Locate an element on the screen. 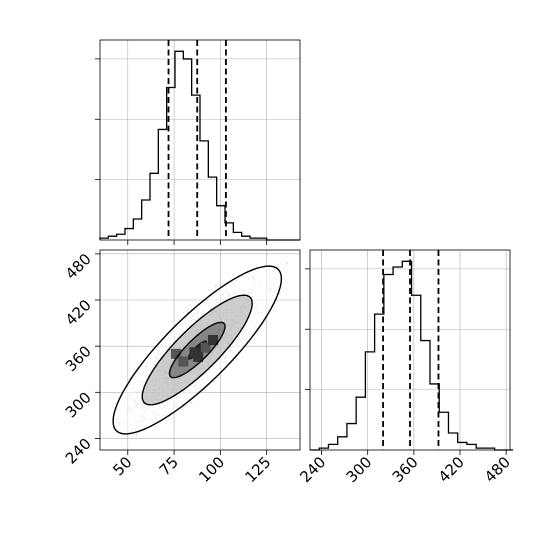  scatter-xtick-label-3: 125 is located at coordinates (258, 469).